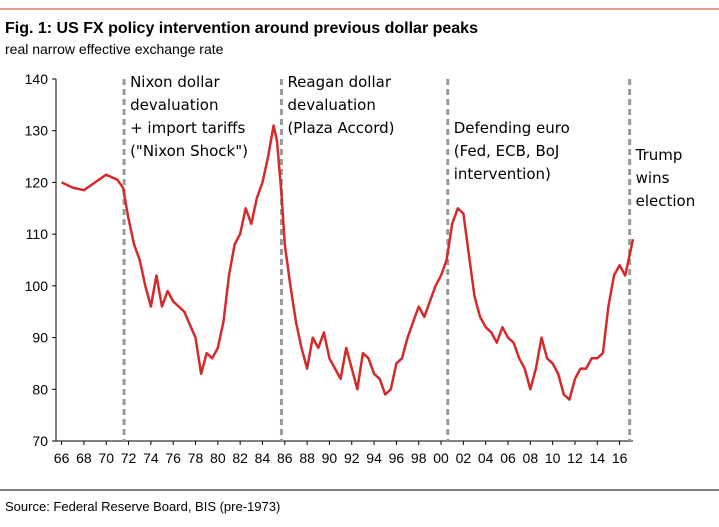 The height and width of the screenshot is (527, 719). I want to click on event-label: (Plaza Accord), so click(340, 128).